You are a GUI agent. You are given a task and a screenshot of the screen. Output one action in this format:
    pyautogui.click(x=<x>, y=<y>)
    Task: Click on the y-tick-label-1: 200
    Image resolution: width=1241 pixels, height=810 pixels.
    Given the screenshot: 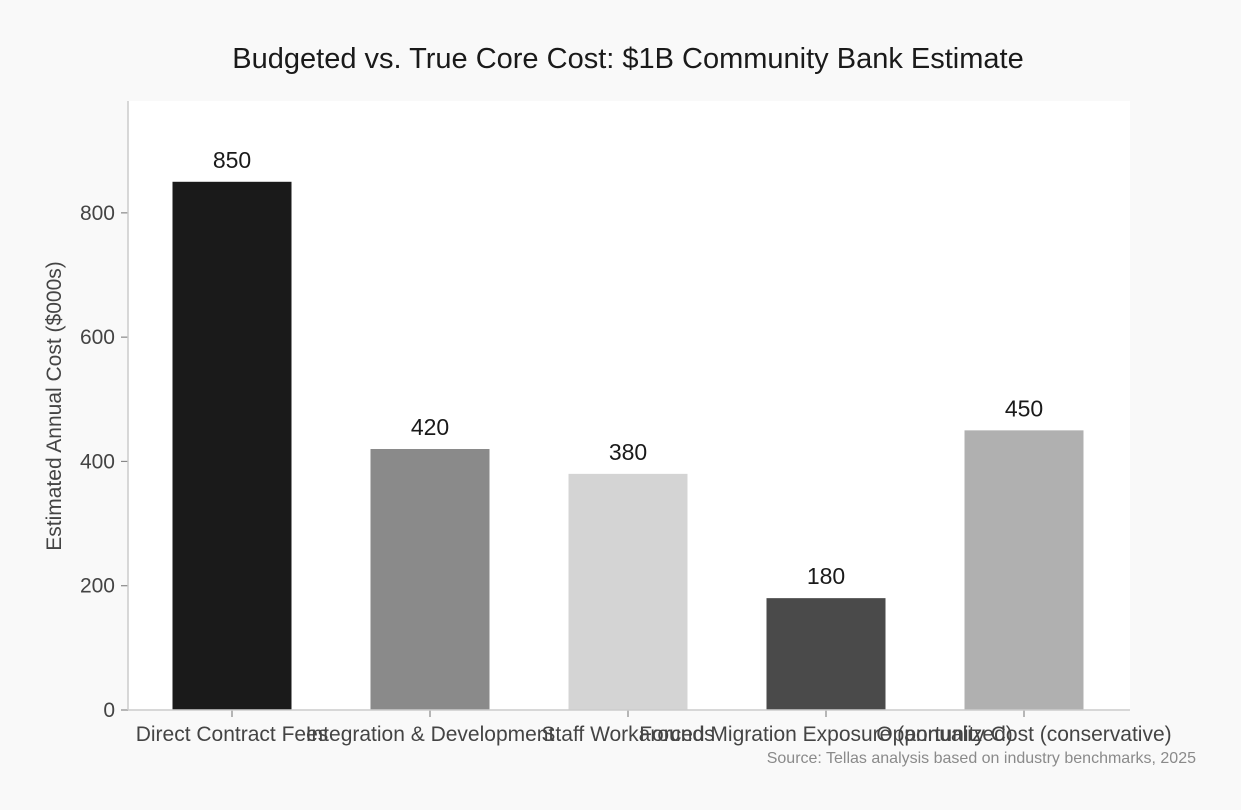 What is the action you would take?
    pyautogui.click(x=97, y=586)
    